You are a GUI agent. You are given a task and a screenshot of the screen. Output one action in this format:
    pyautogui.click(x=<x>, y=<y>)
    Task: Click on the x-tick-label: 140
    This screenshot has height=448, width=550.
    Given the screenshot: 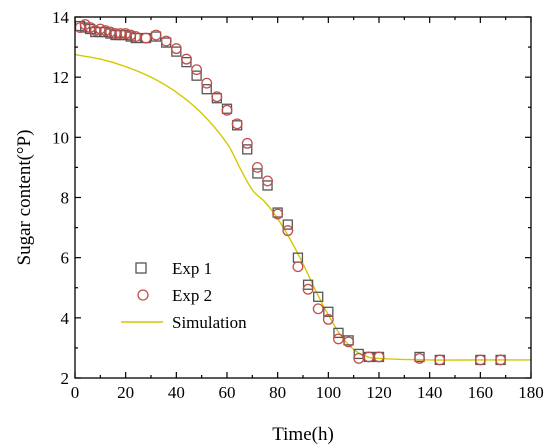 What is the action you would take?
    pyautogui.click(x=430, y=392)
    